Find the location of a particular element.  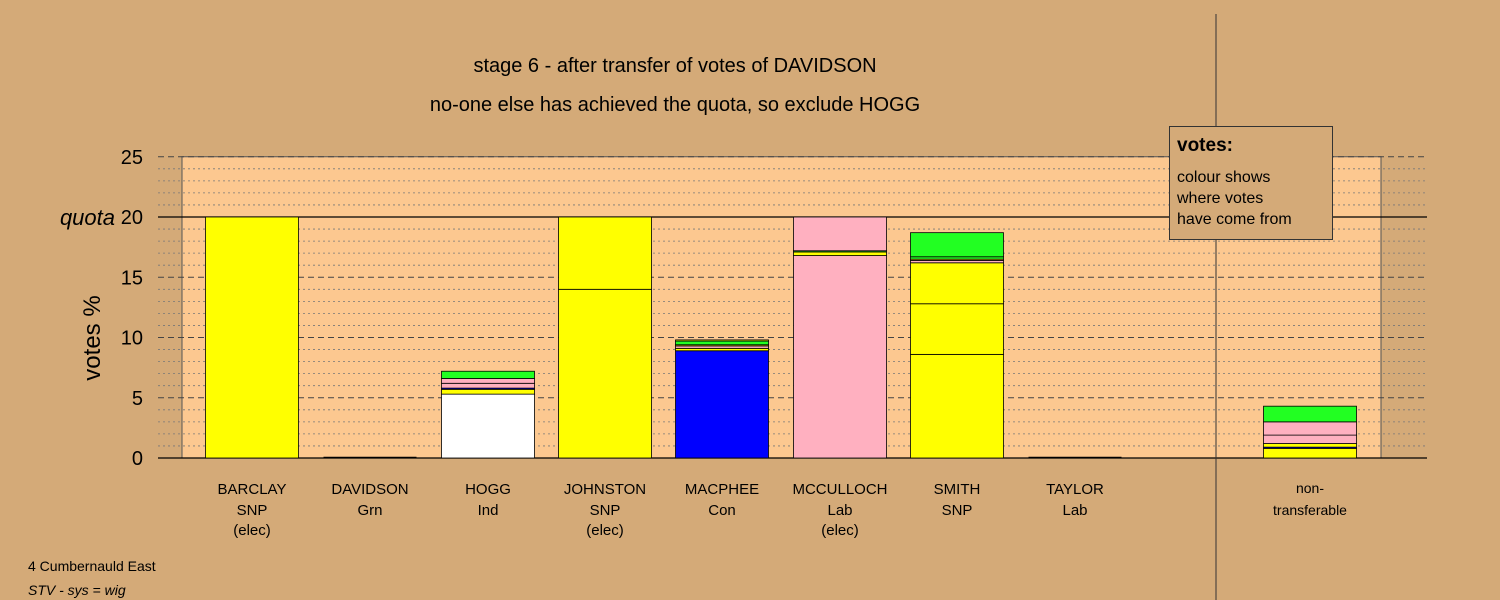

candidate-party-label: Ind is located at coordinates (488, 510).